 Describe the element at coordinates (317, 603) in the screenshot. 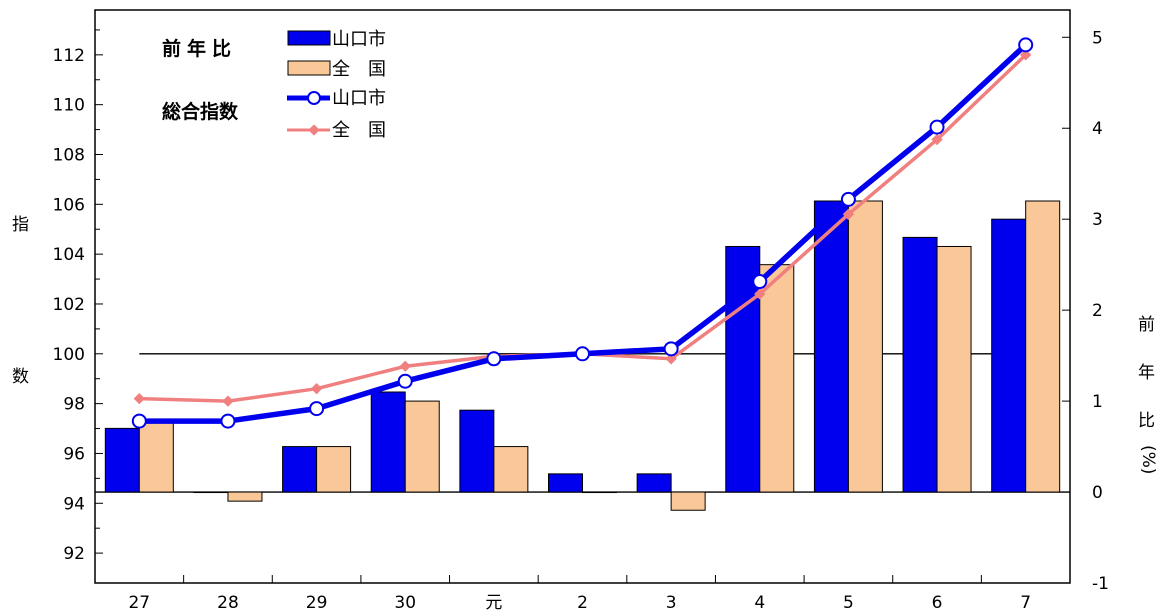

I see `x-tick-label: 29` at that location.